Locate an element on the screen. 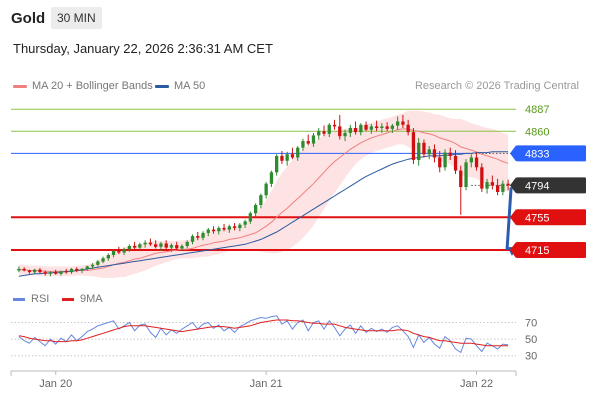  header-bar: Gold 30 MIN is located at coordinates (295, 18).